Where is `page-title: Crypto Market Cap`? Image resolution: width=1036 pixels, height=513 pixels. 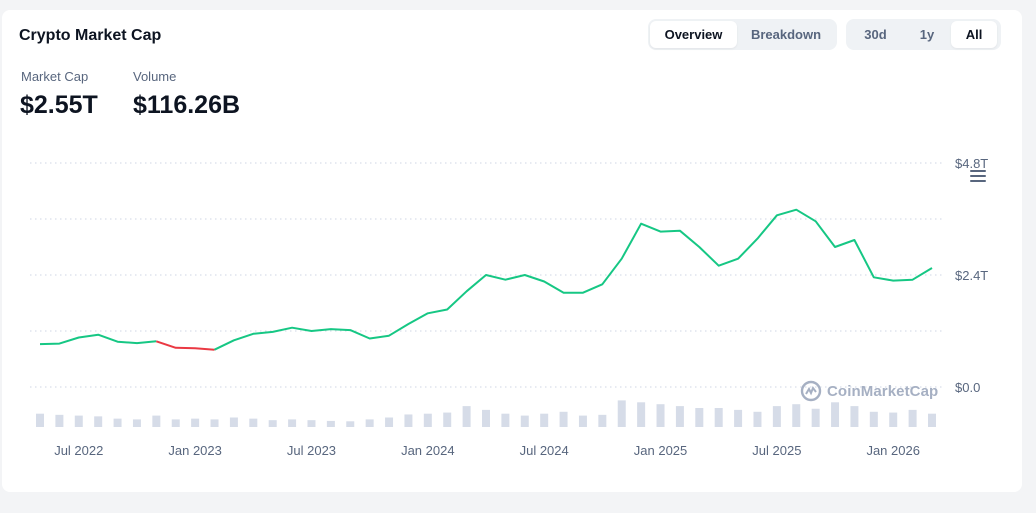
page-title: Crypto Market Cap is located at coordinates (90, 35).